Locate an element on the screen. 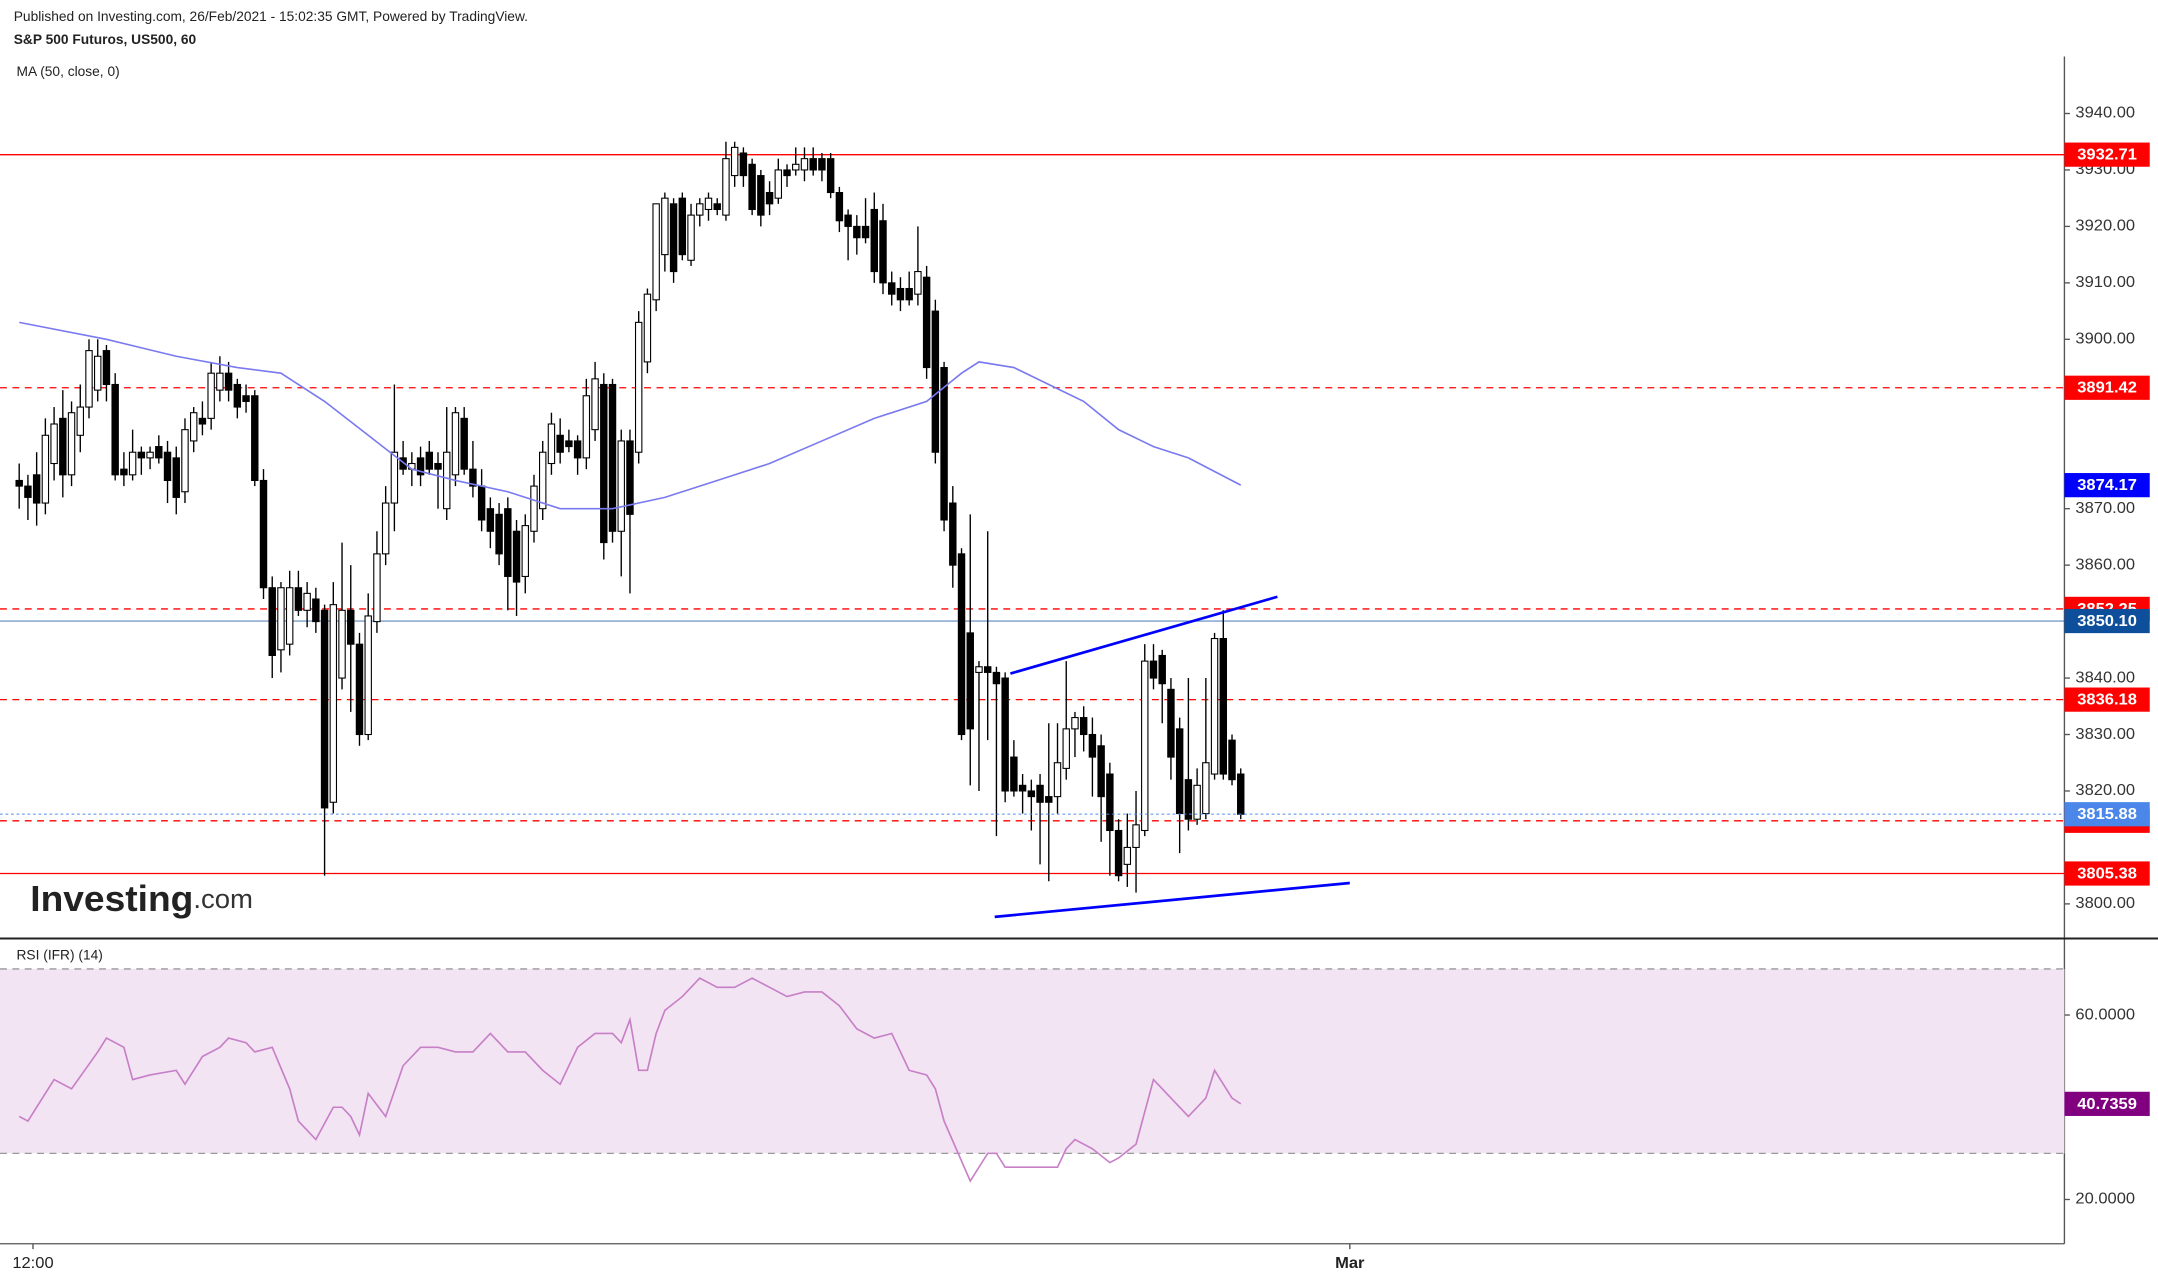 The width and height of the screenshot is (2158, 1272). last-price-label: 3815.88 is located at coordinates (2107, 814).